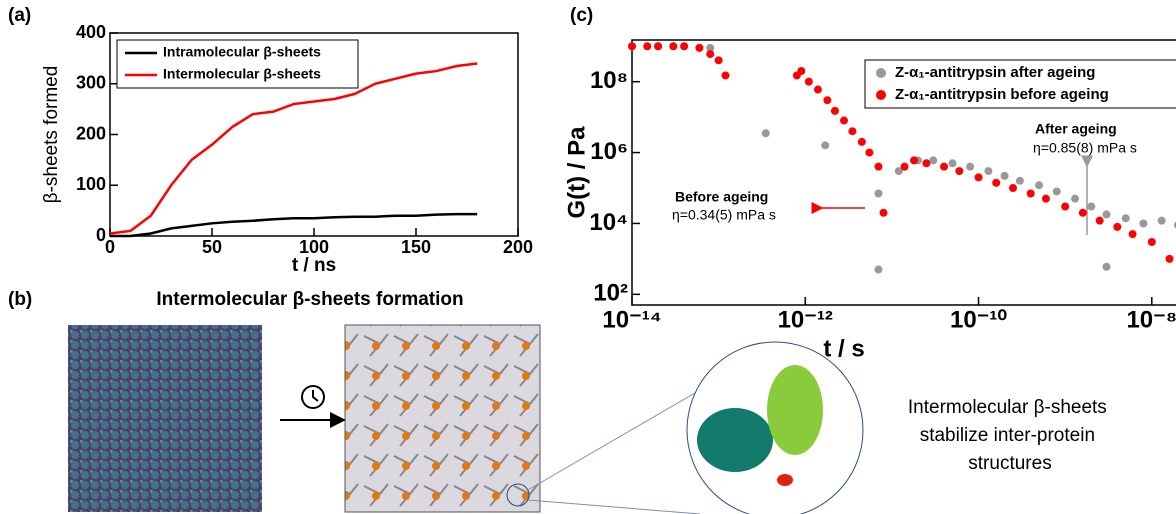 The height and width of the screenshot is (514, 1176). What do you see at coordinates (1151, 319) in the screenshot?
I see `x-tick-label: 10⁻⁸` at bounding box center [1151, 319].